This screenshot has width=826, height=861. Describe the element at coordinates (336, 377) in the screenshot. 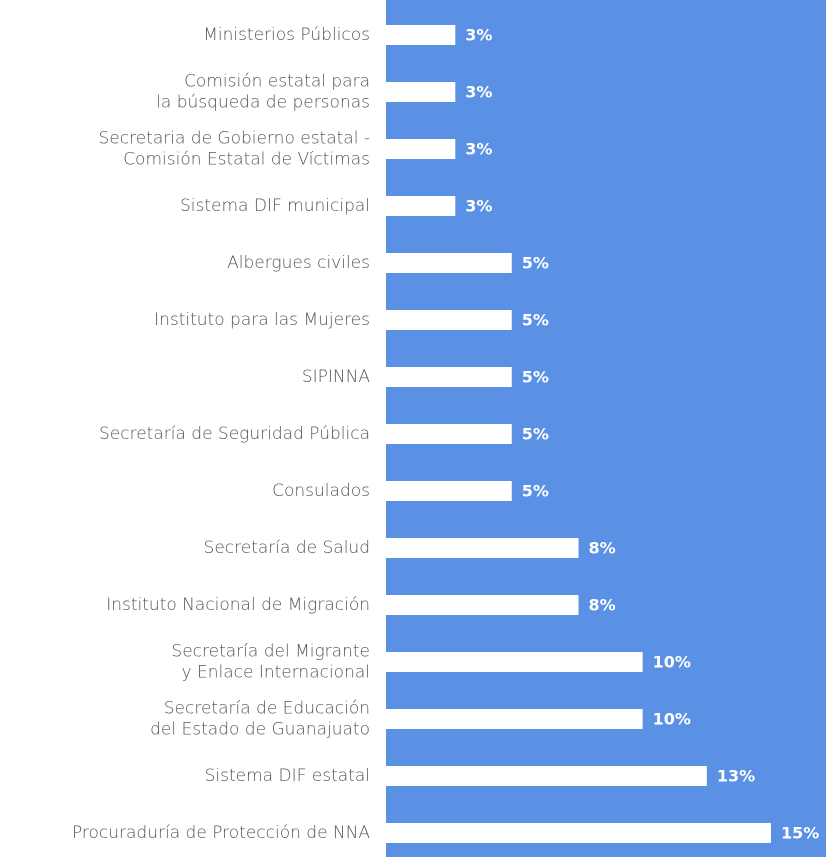

I see `category-label: SIPINNA` at that location.